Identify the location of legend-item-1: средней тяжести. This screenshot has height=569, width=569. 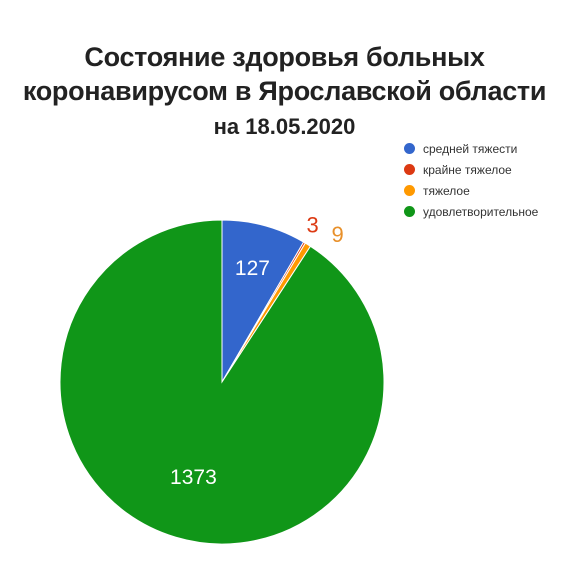
(471, 148).